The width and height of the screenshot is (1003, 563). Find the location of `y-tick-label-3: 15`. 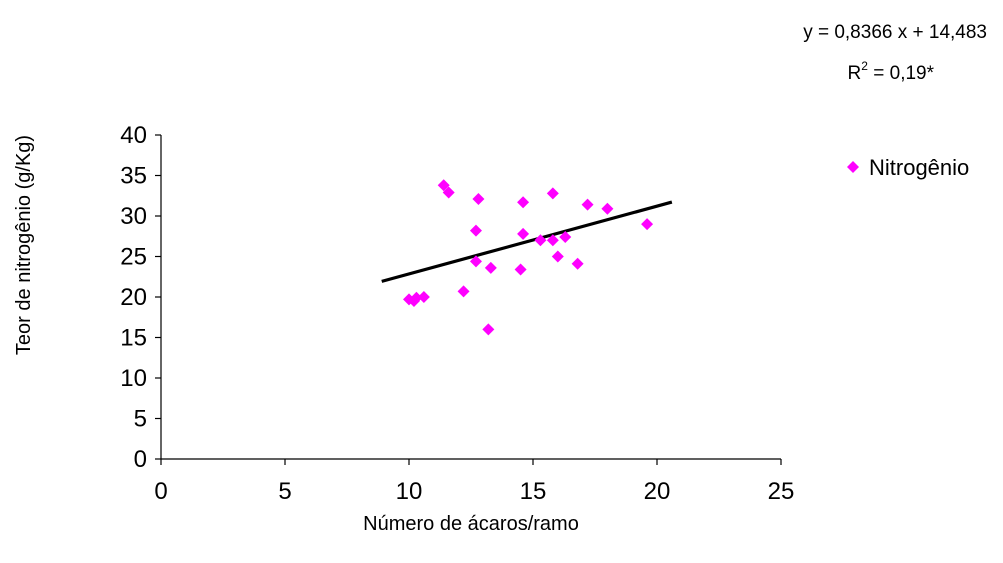

y-tick-label-3: 15 is located at coordinates (133, 338).